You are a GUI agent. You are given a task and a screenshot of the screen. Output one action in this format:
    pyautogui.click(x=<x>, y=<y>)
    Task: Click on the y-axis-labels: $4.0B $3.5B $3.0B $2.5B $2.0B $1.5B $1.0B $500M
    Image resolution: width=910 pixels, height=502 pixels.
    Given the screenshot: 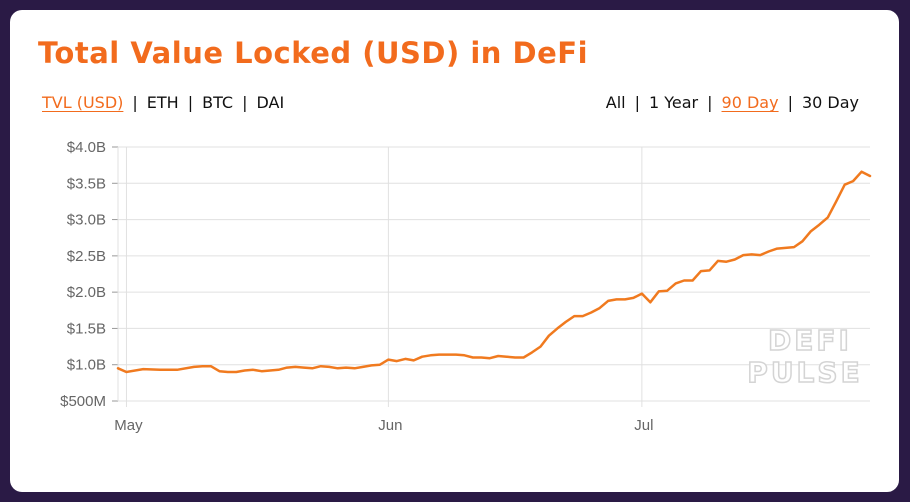 What is the action you would take?
    pyautogui.click(x=83, y=274)
    